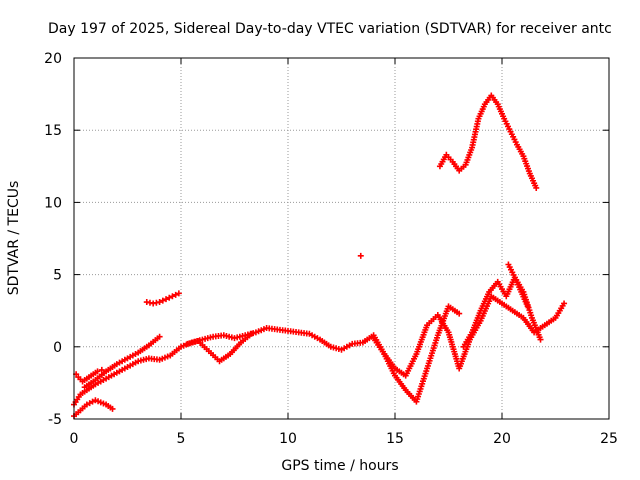  Describe the element at coordinates (57, 276) in the screenshot. I see `y-tick-label: 5` at that location.